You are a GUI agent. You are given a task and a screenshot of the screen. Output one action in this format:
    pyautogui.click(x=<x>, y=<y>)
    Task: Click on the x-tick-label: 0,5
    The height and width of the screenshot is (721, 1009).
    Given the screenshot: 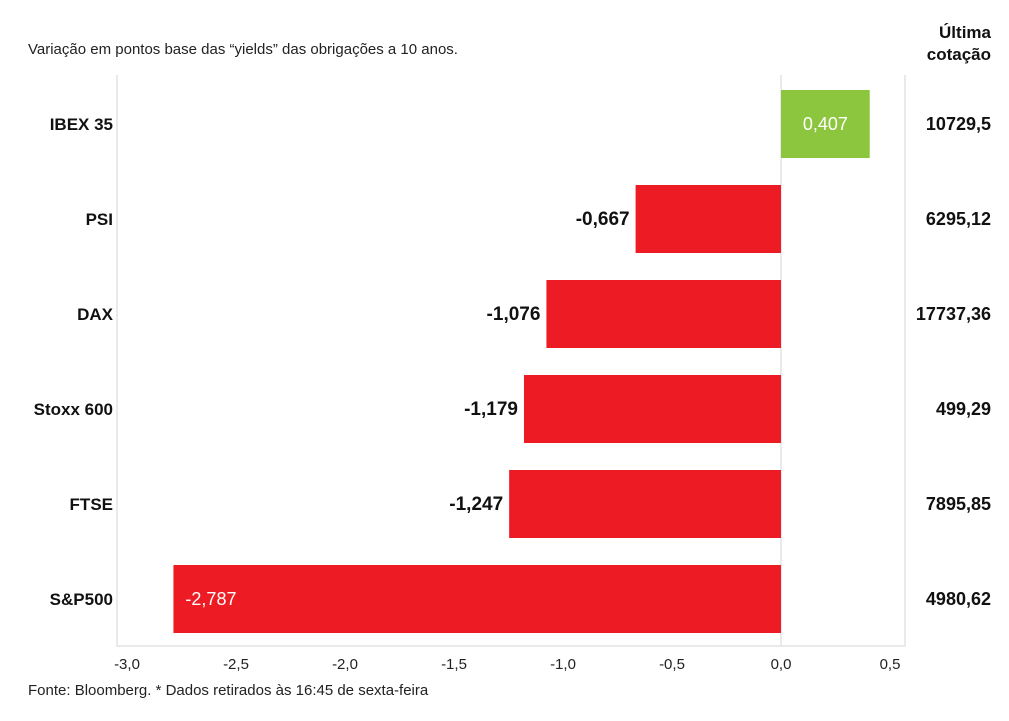 What is the action you would take?
    pyautogui.click(x=890, y=664)
    